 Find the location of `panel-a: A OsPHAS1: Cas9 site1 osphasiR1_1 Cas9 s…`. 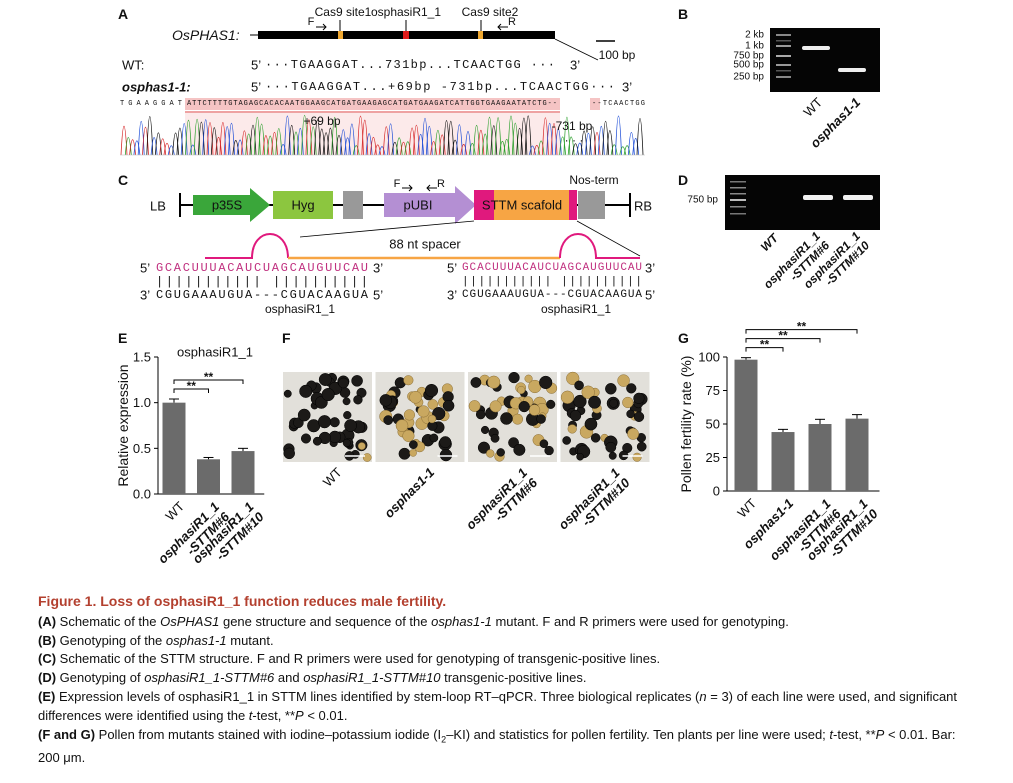

panel-a: A OsPHAS1: Cas9 site1 osphasiR1_1 Cas9 s… is located at coordinates (381, 80).